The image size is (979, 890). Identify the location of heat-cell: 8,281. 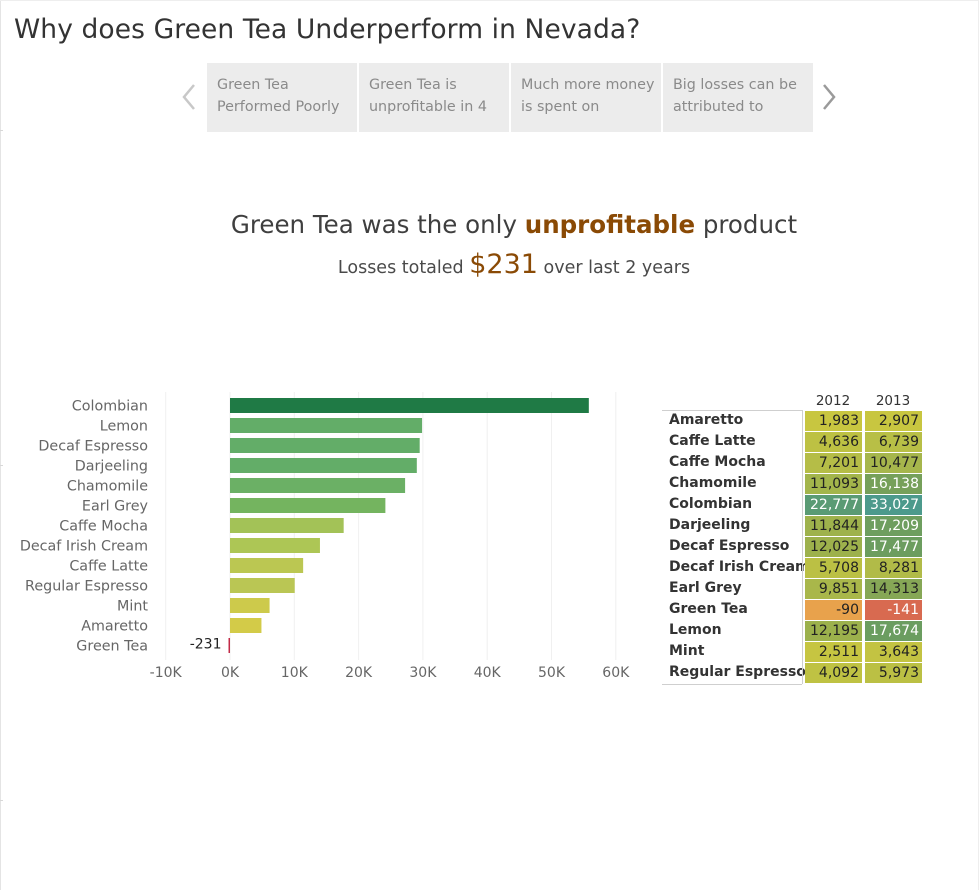
(893, 568).